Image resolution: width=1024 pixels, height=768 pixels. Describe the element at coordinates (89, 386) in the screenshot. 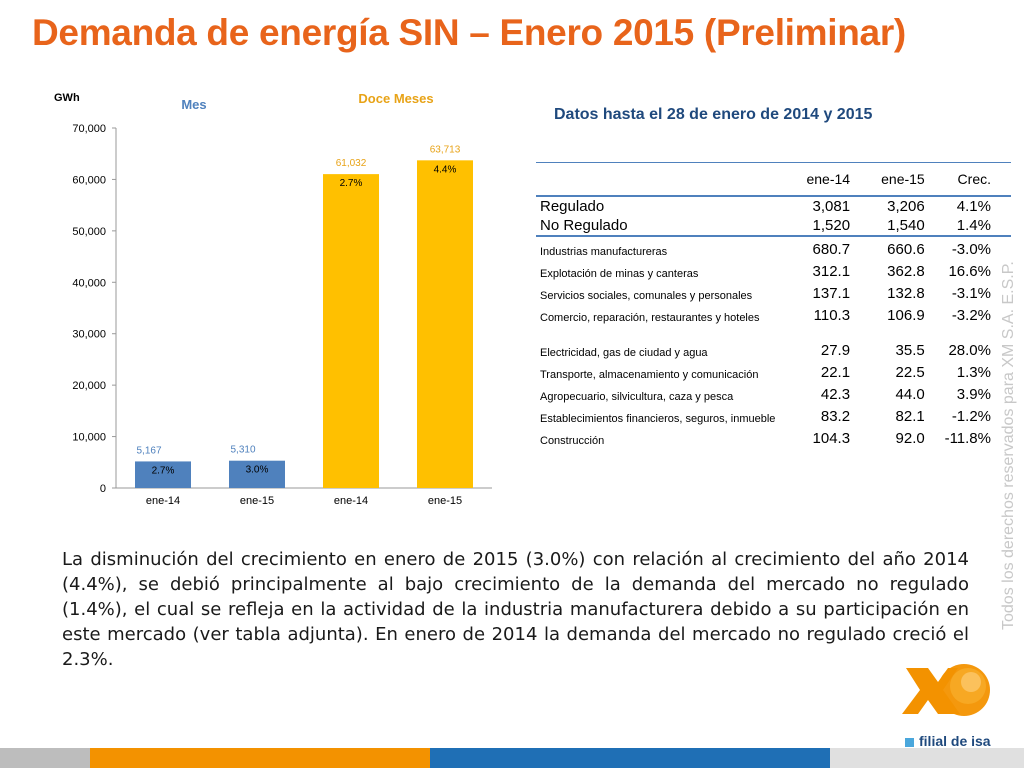

I see `y-tick-label: 20,000` at that location.